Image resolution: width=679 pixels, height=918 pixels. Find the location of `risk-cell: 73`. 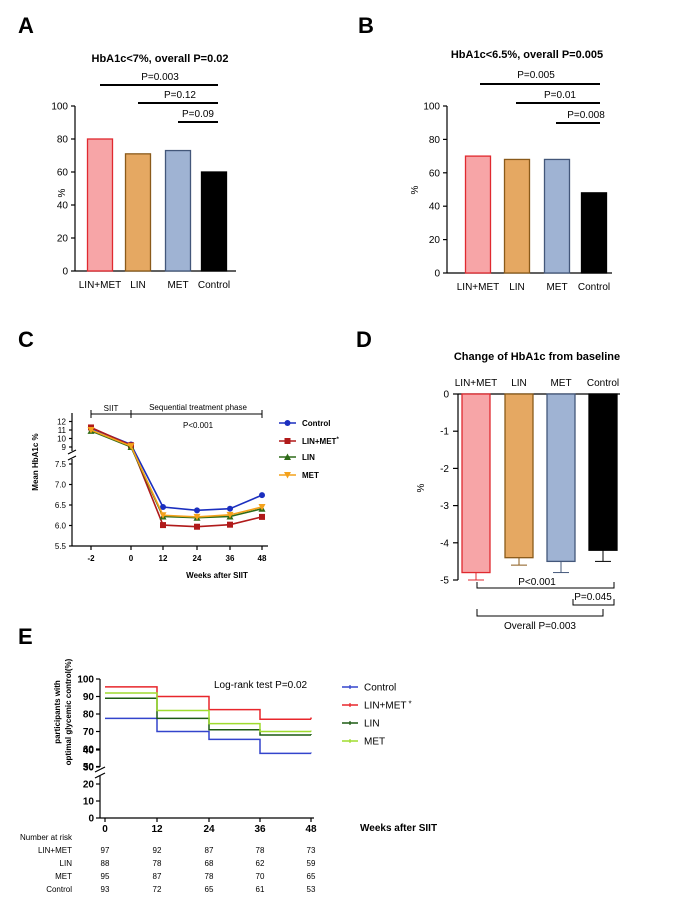

risk-cell: 73 is located at coordinates (311, 850).